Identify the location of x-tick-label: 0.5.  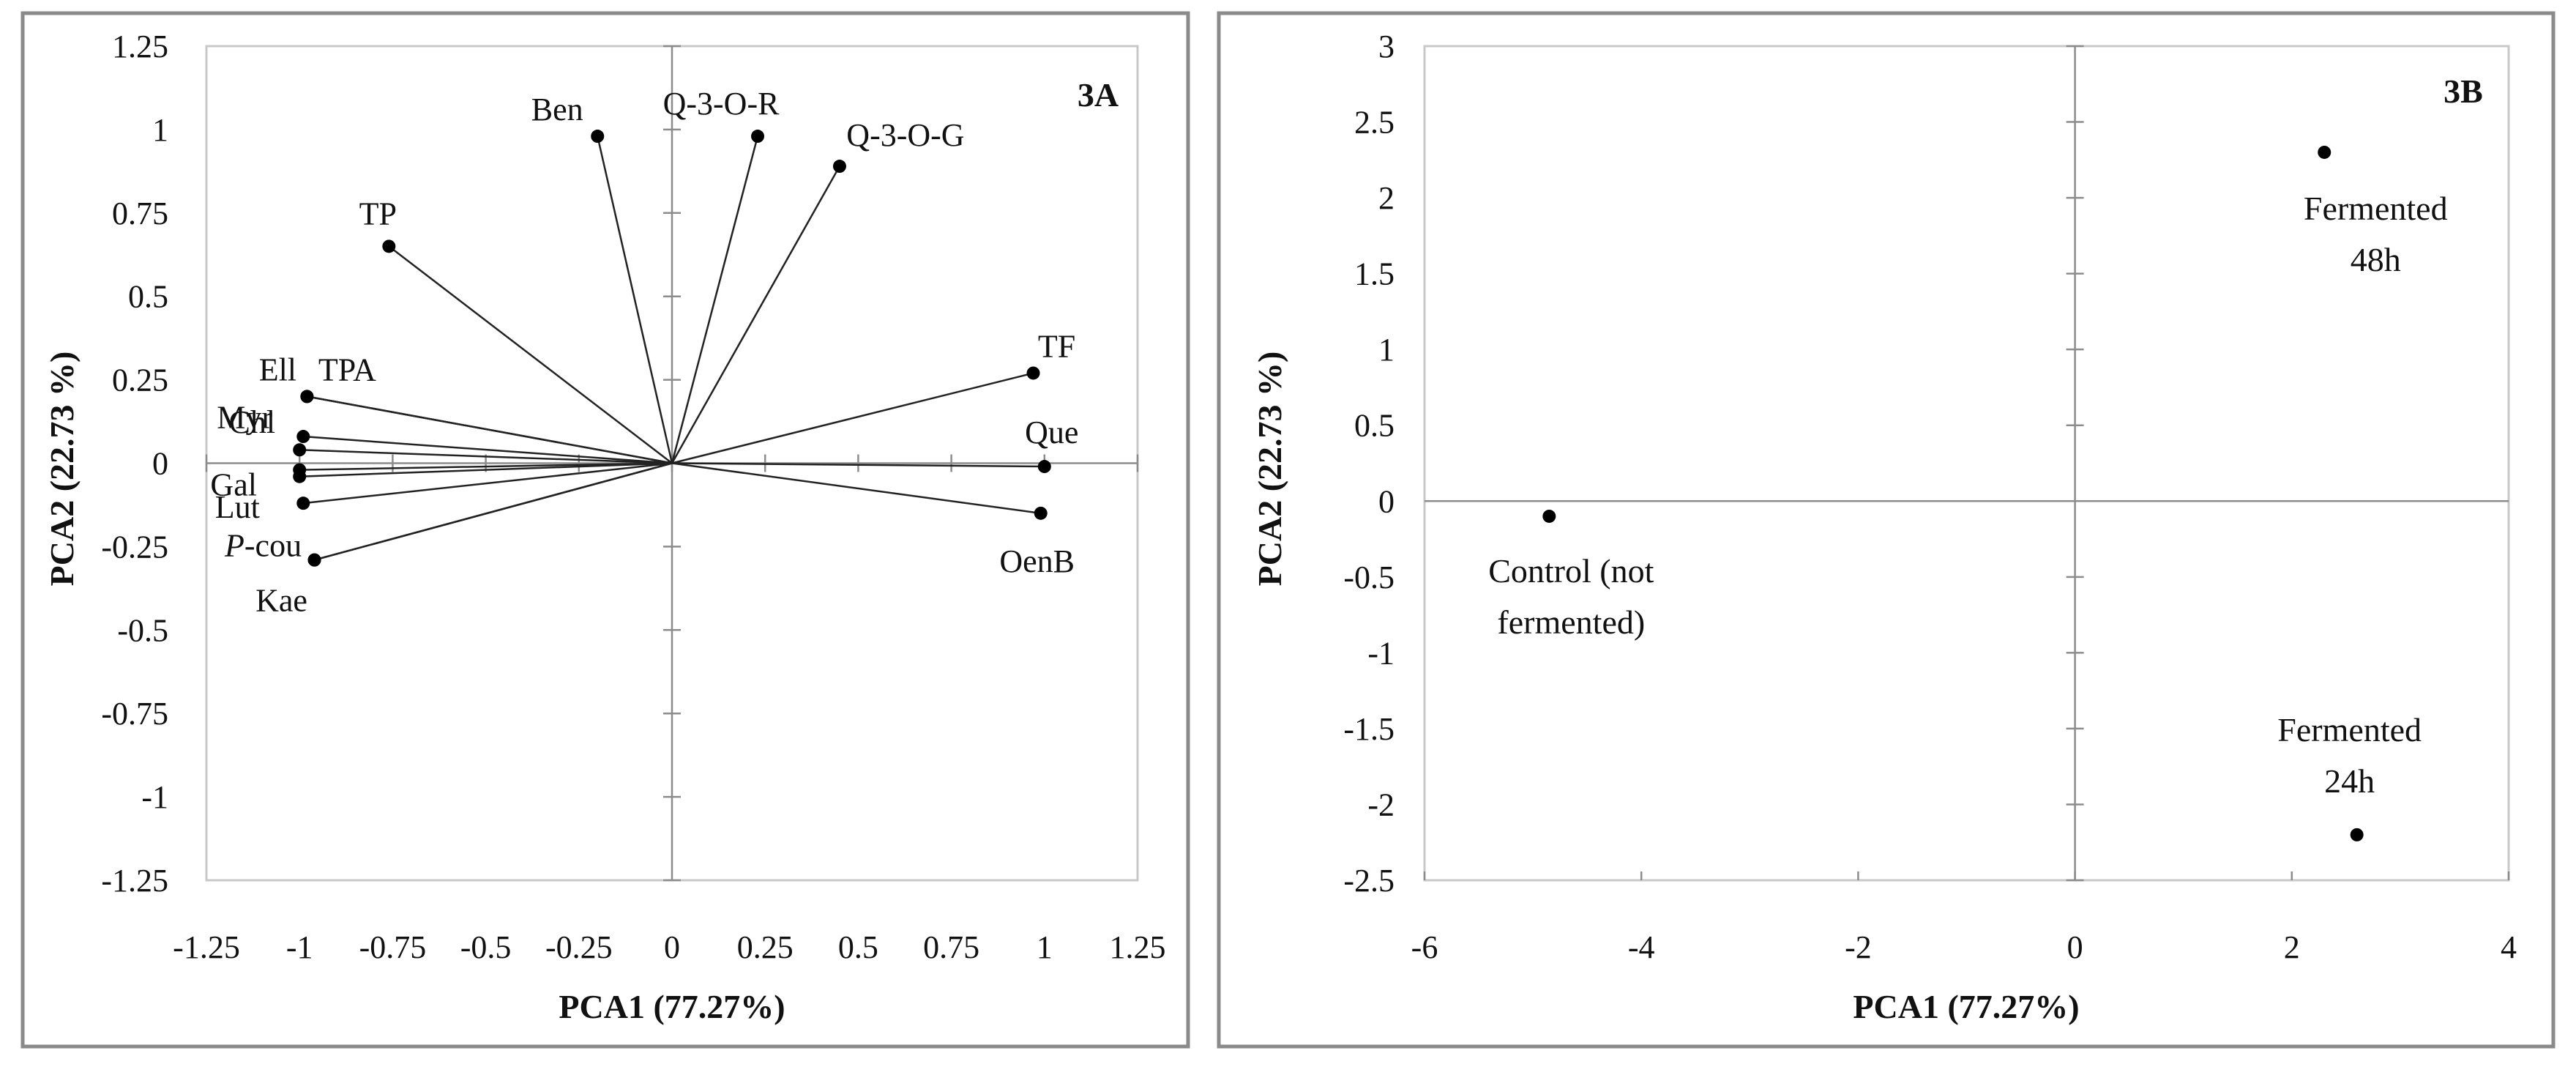
(858, 947).